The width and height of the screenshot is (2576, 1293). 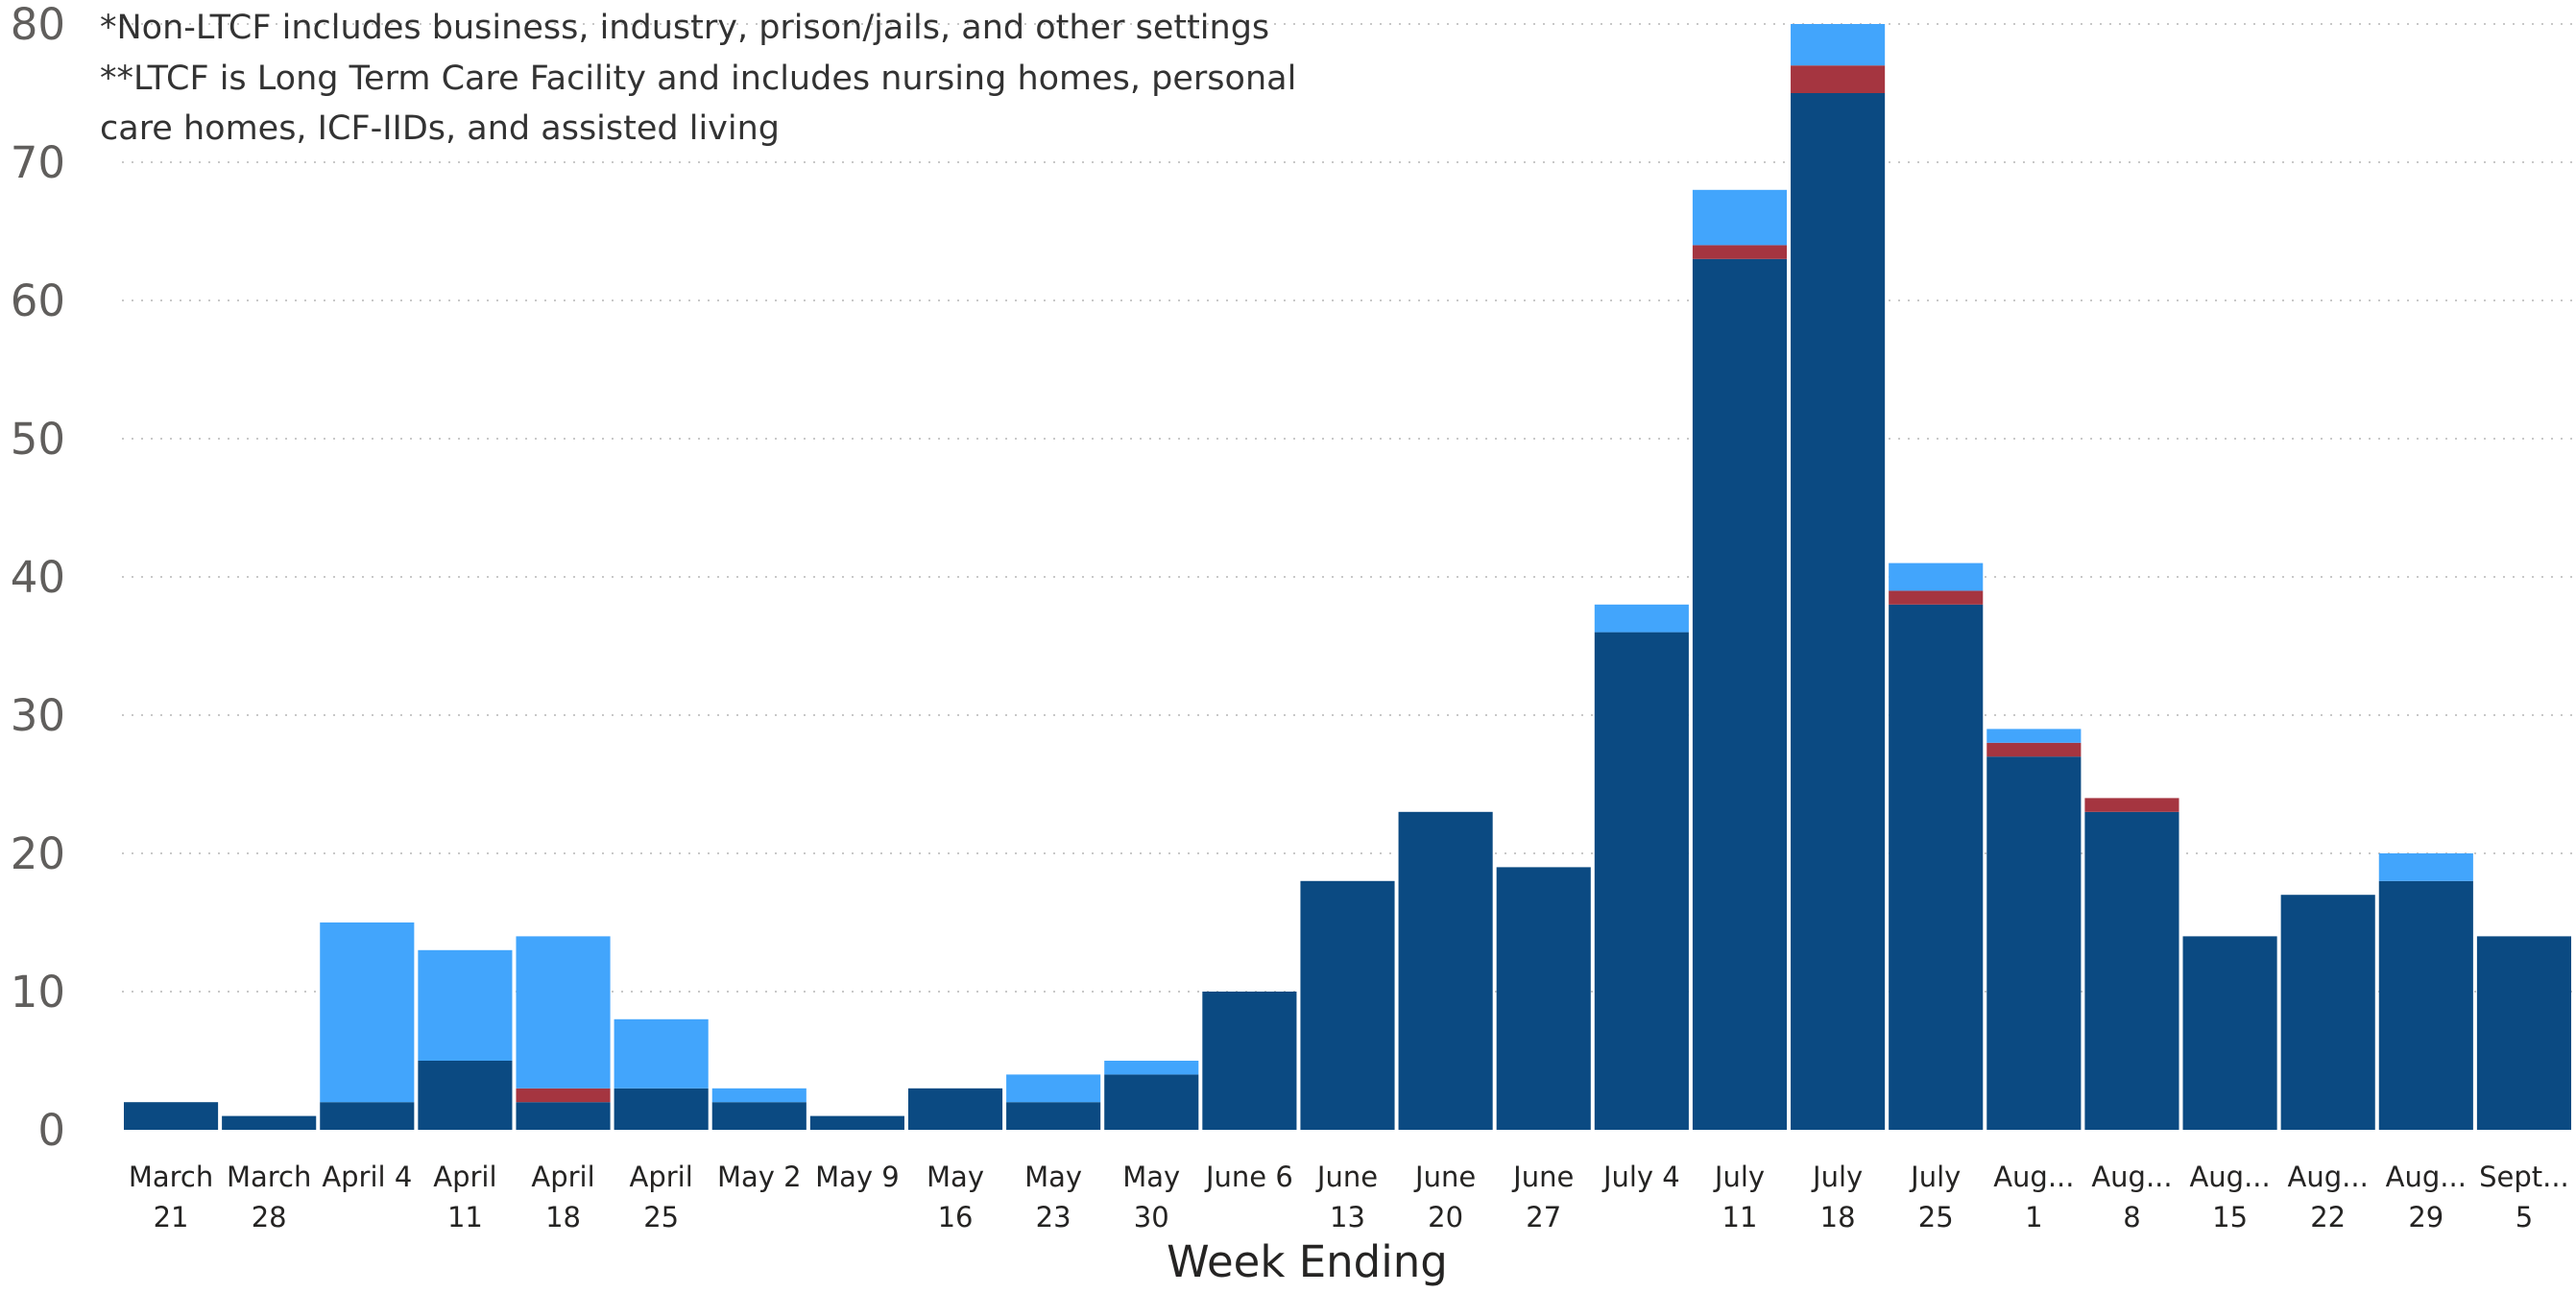 I want to click on x-tick-label: April 11, so click(x=465, y=1197).